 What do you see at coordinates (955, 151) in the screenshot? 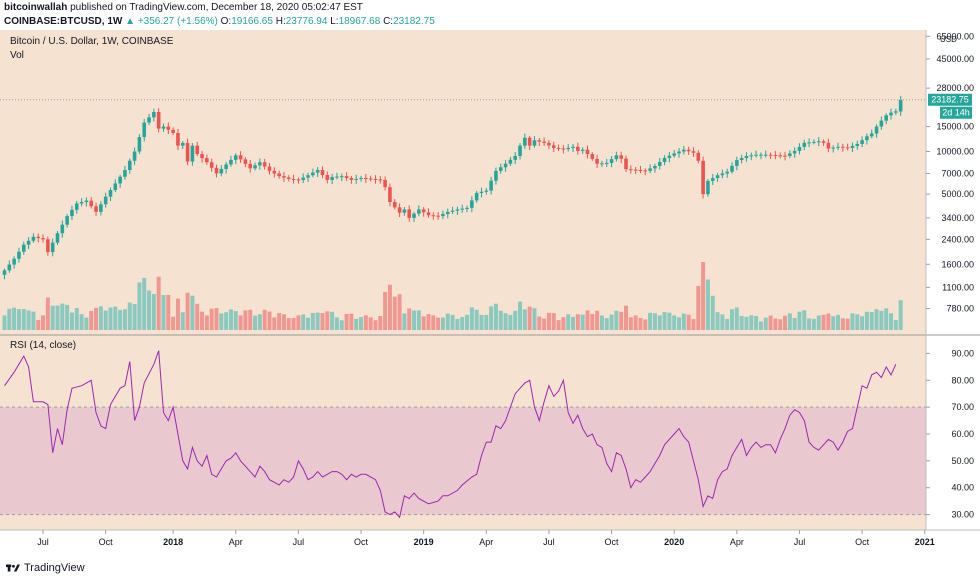
I see `price-tick-label: 10000.00` at bounding box center [955, 151].